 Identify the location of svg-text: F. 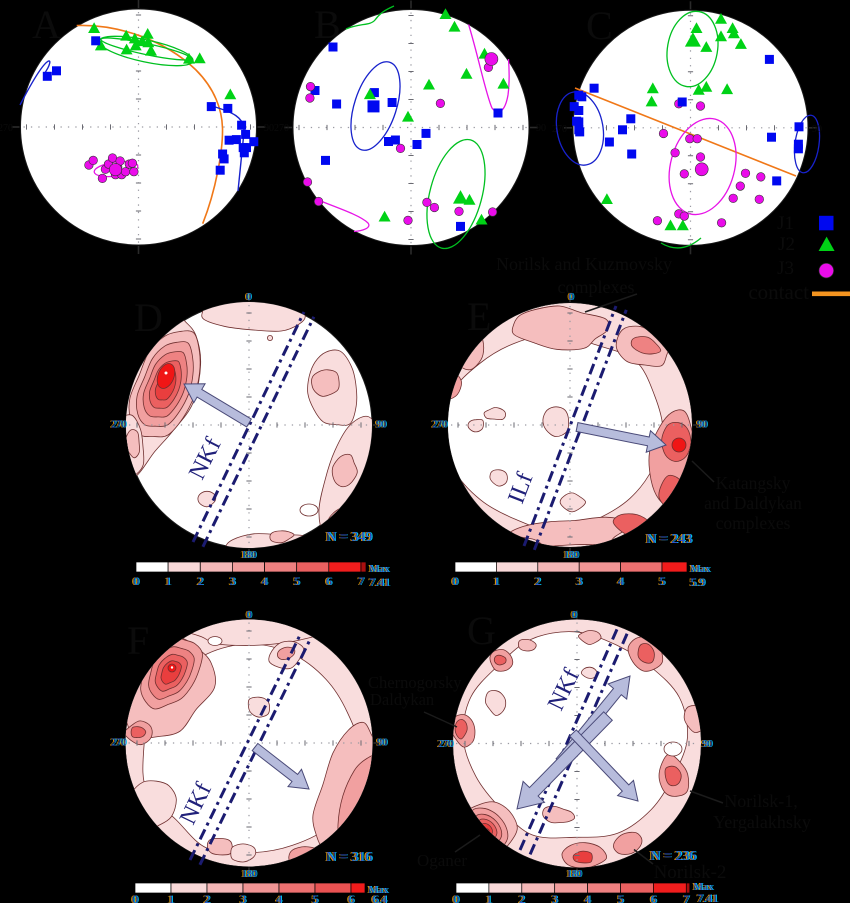
(138, 640).